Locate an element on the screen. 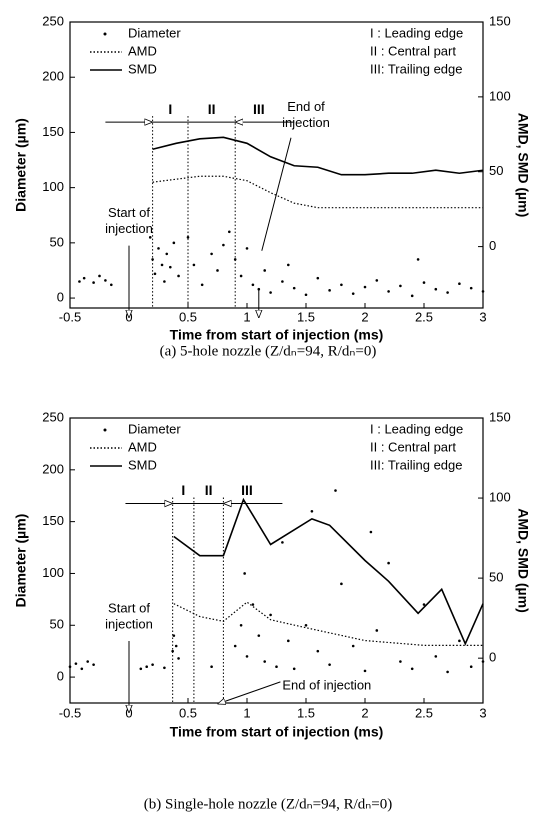  y2-axis-title: AMD, SMD (µm) is located at coordinates (523, 165).